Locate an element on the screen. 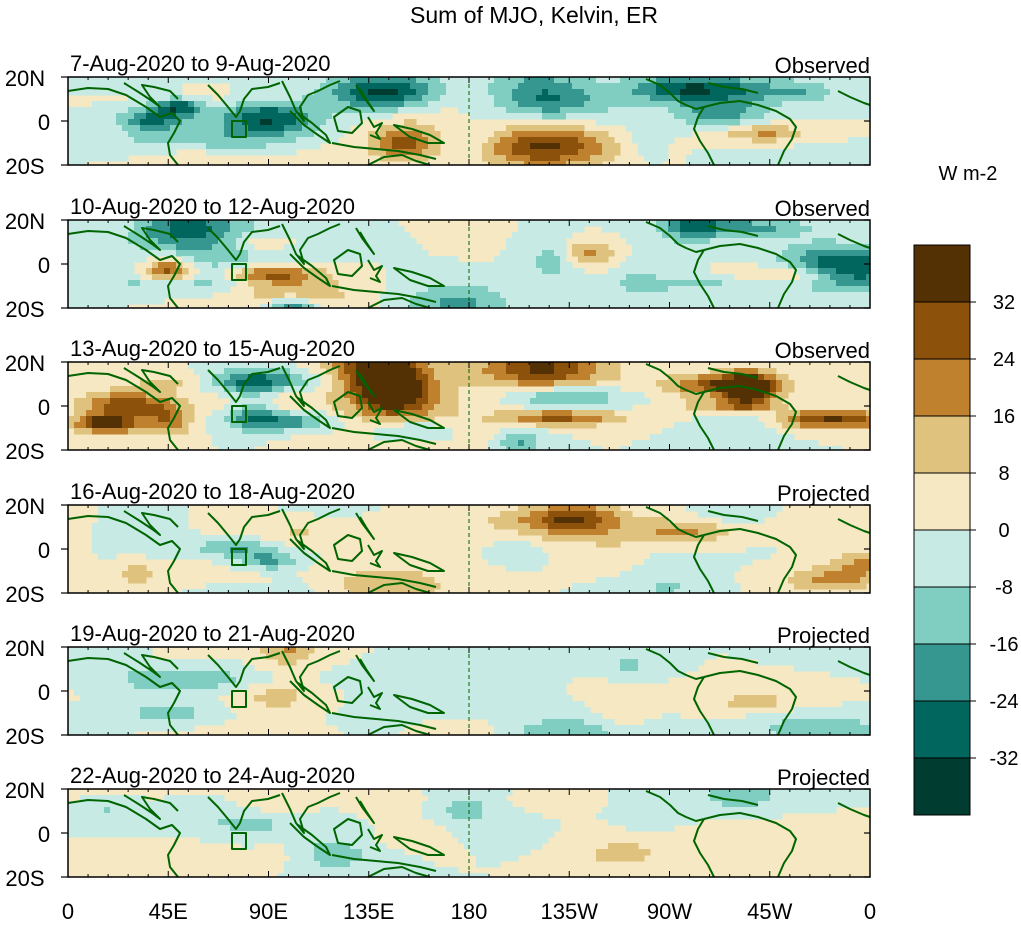 This screenshot has width=1021, height=927. colorbar-tick-label: 8 is located at coordinates (1003, 474).